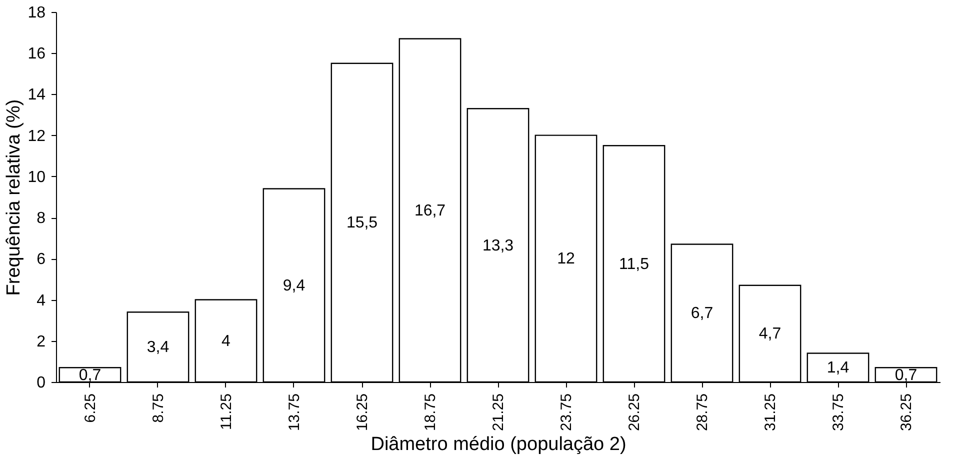 The height and width of the screenshot is (468, 964). I want to click on x-tick-label: 6.25, so click(90, 408).